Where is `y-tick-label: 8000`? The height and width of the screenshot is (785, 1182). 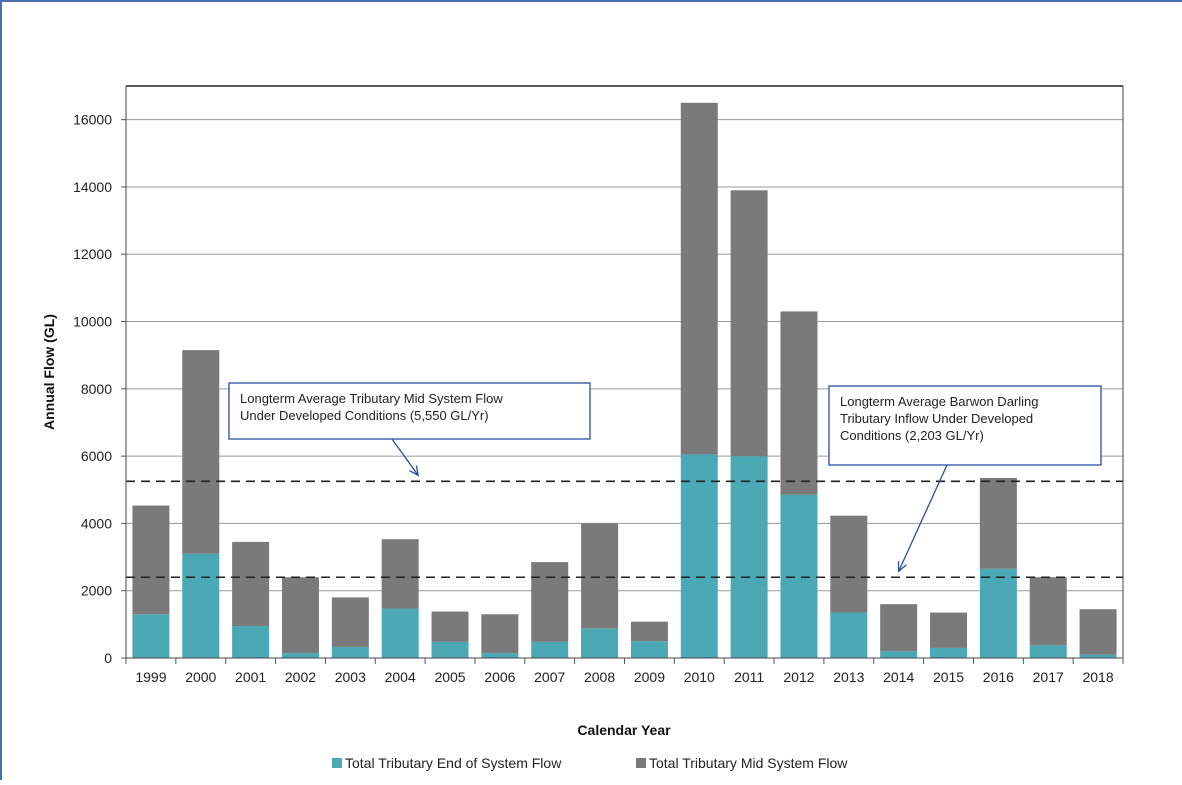
y-tick-label: 8000 is located at coordinates (96, 389).